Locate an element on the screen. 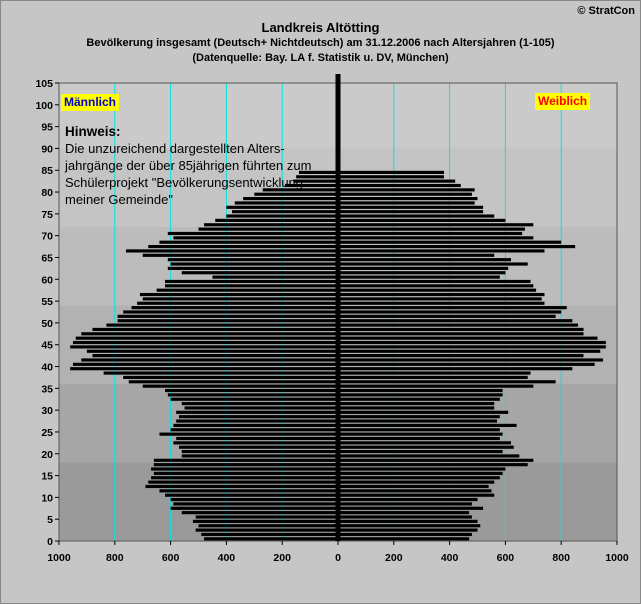 This screenshot has height=604, width=641. y-tick-label: 95 is located at coordinates (47, 128).